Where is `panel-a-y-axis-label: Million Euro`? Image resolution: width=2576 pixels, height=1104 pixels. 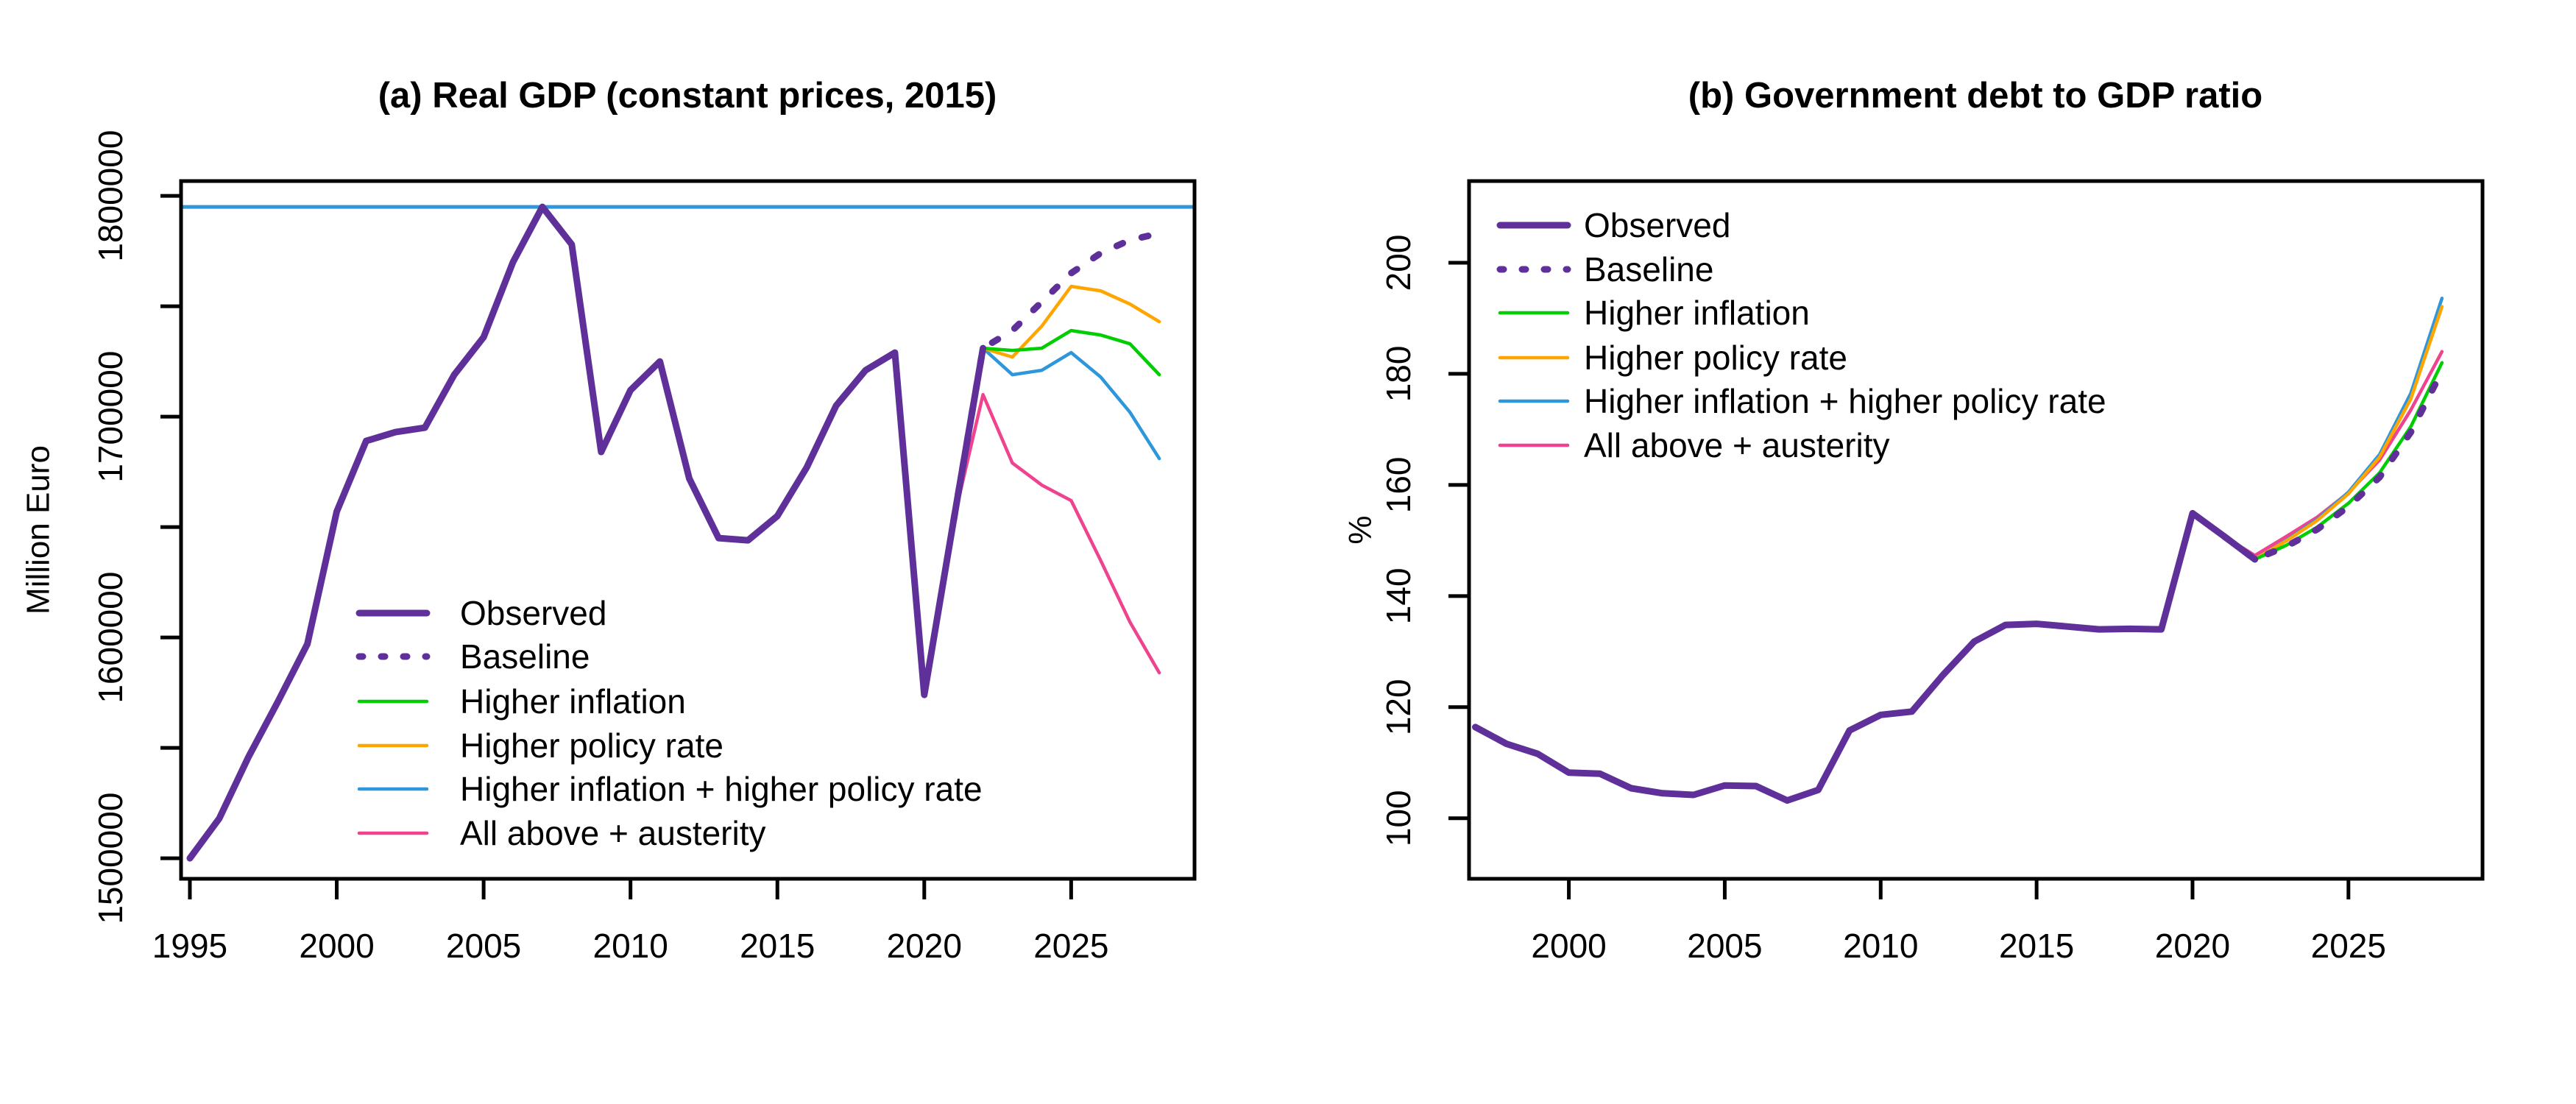
panel-a-y-axis-label: Million Euro is located at coordinates (39, 530).